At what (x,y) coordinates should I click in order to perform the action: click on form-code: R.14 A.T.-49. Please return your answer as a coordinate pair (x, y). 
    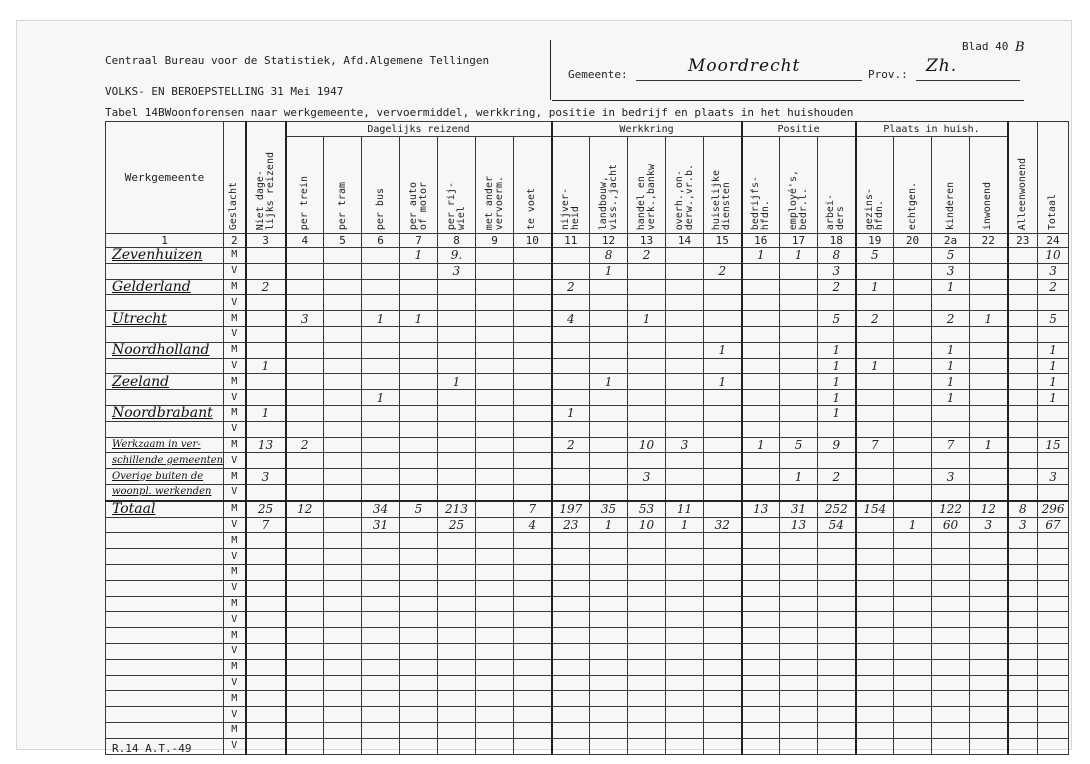
    Looking at the image, I should click on (152, 748).